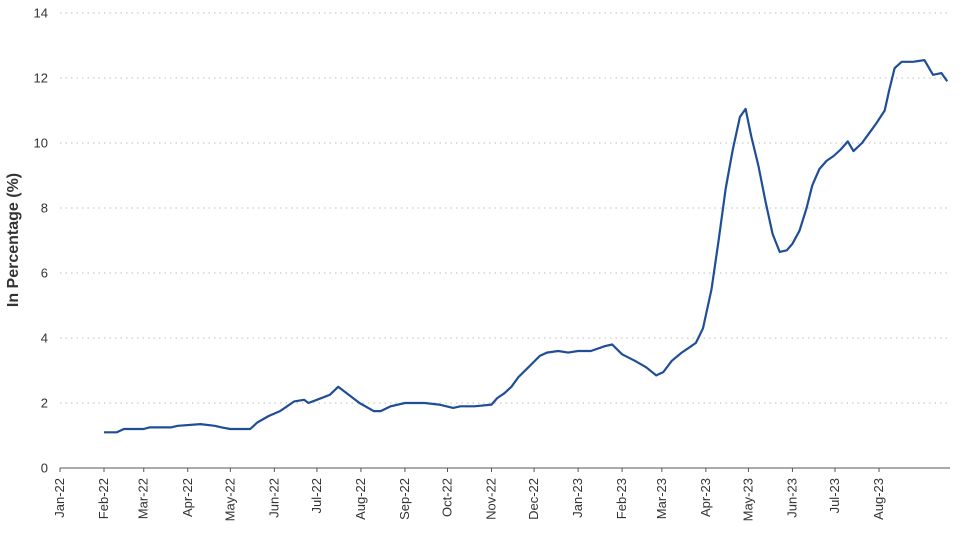  Describe the element at coordinates (41, 241) in the screenshot. I see `y-axis-tick-labels: 0 2 4 6 8 10 12 14` at that location.